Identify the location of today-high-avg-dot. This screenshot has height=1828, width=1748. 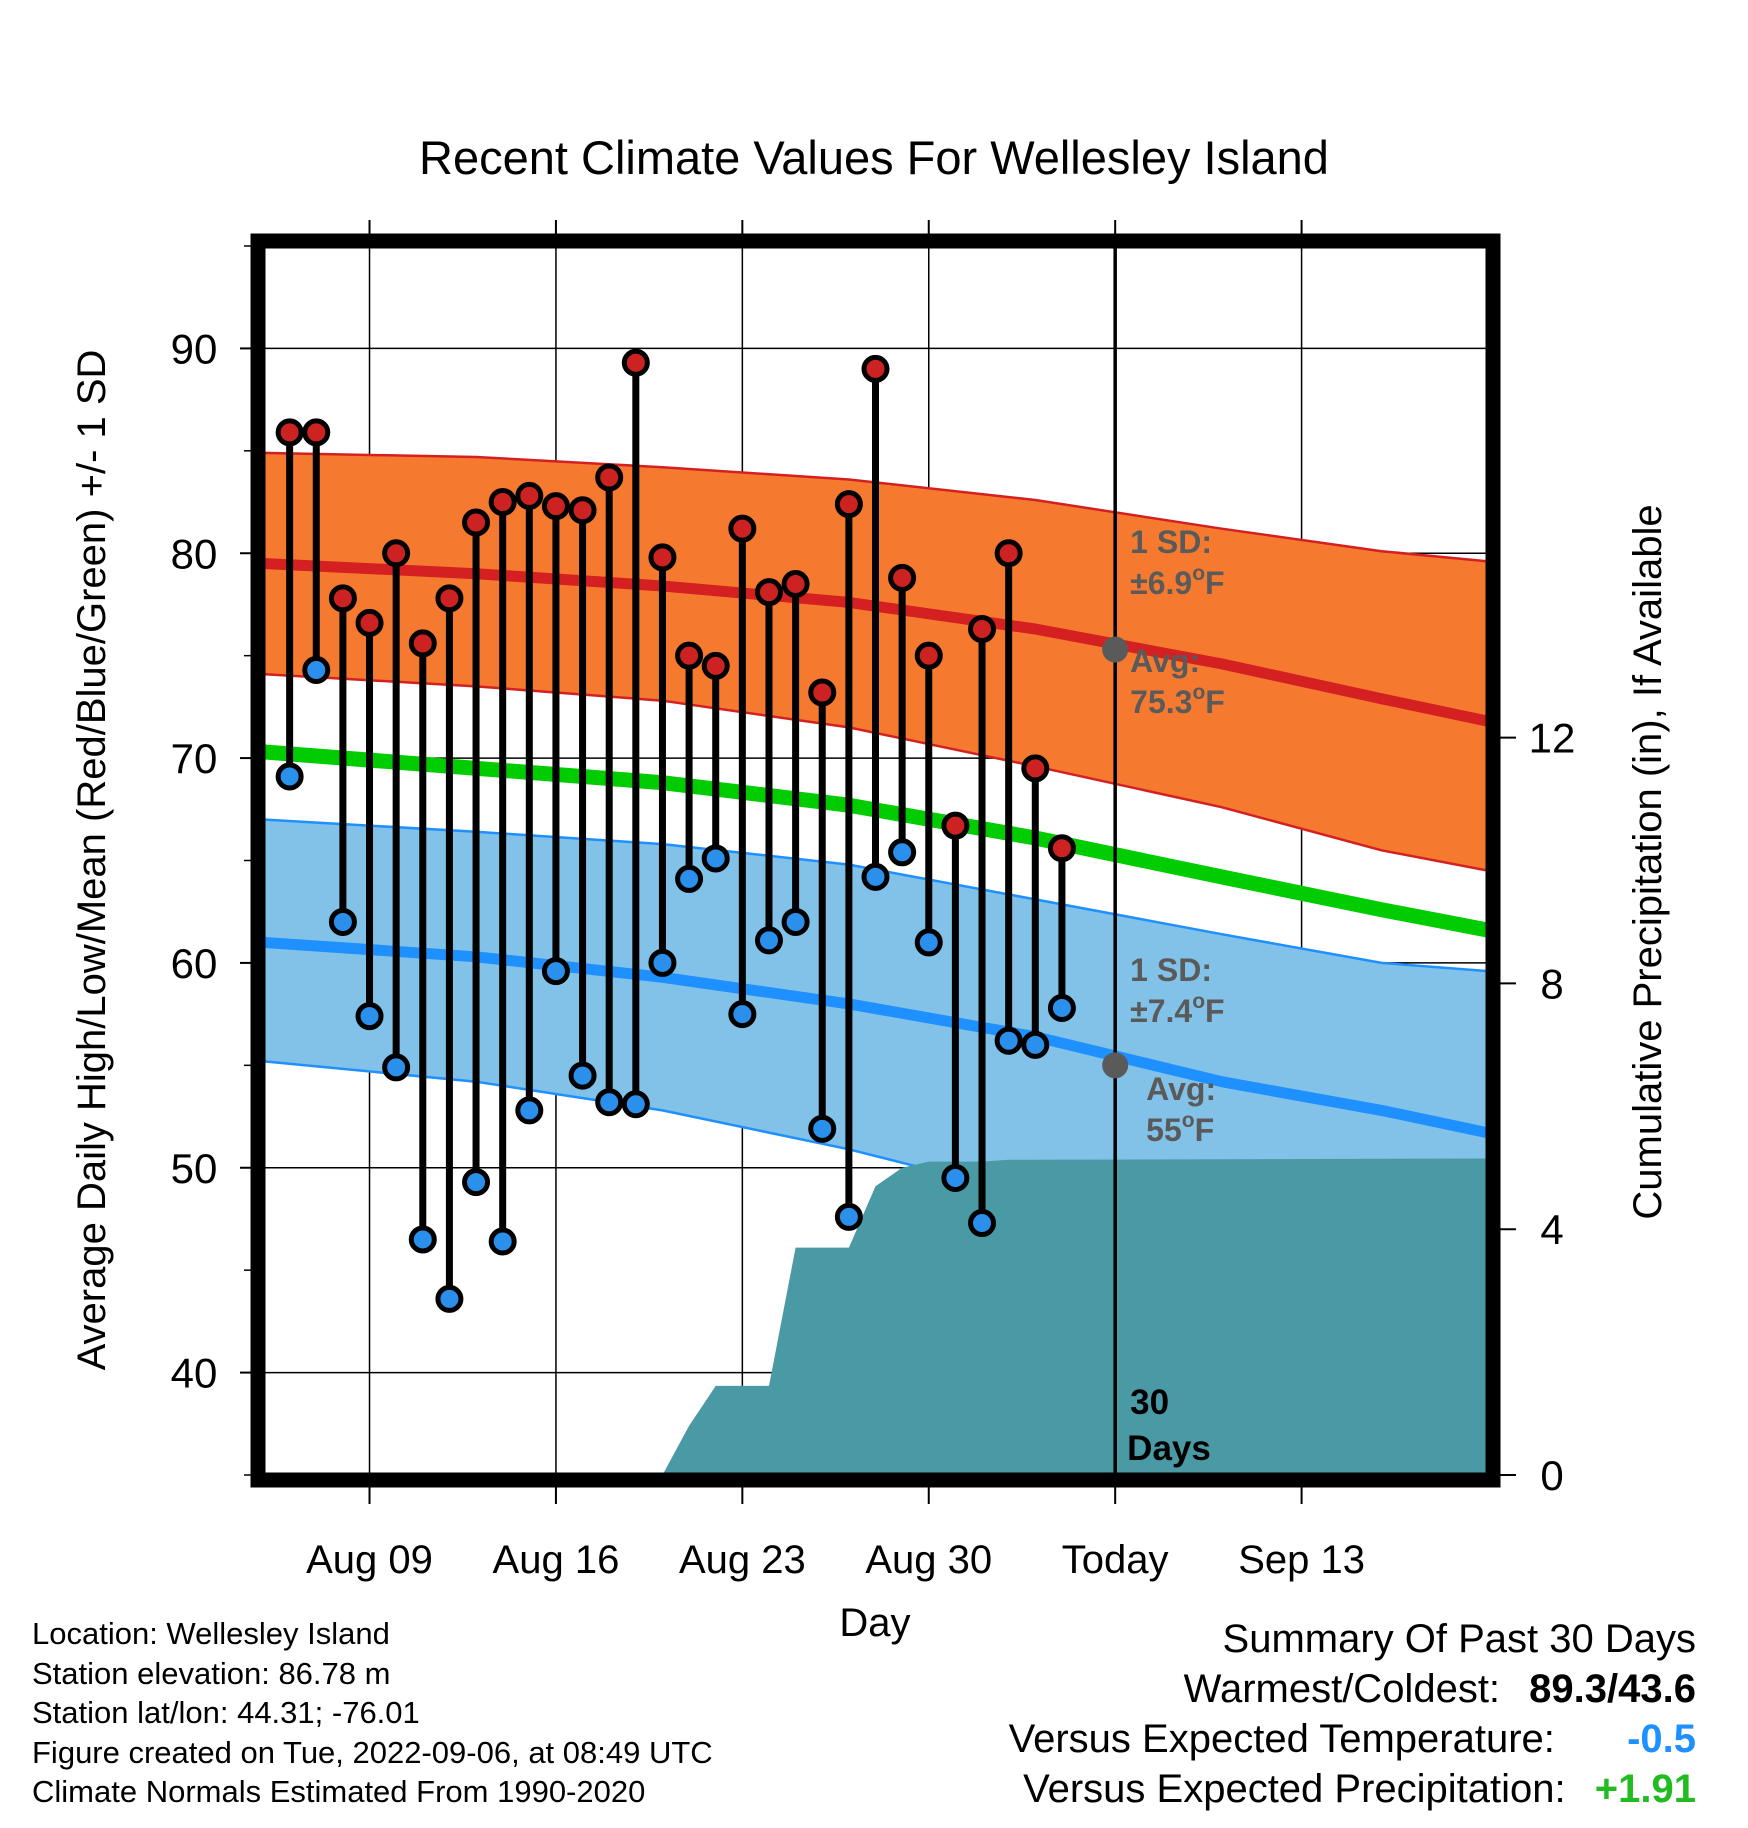
(1115, 649).